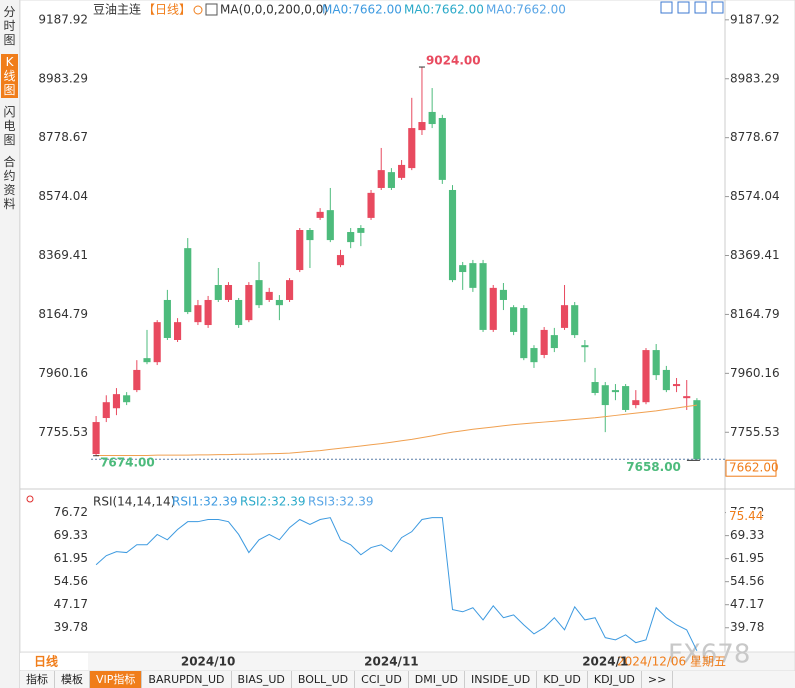  What do you see at coordinates (187, 679) in the screenshot?
I see `tab: BARUPDN_UD` at bounding box center [187, 679].